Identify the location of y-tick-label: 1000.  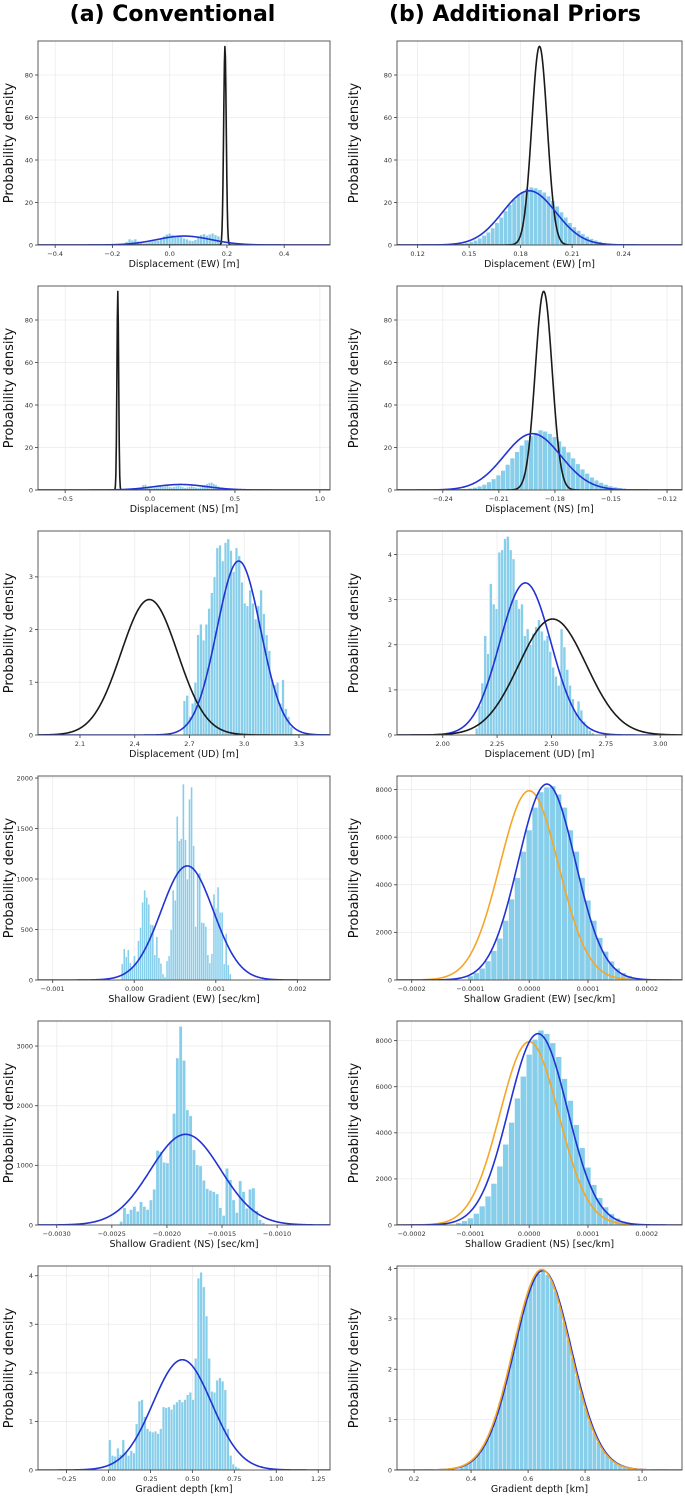
(24, 879).